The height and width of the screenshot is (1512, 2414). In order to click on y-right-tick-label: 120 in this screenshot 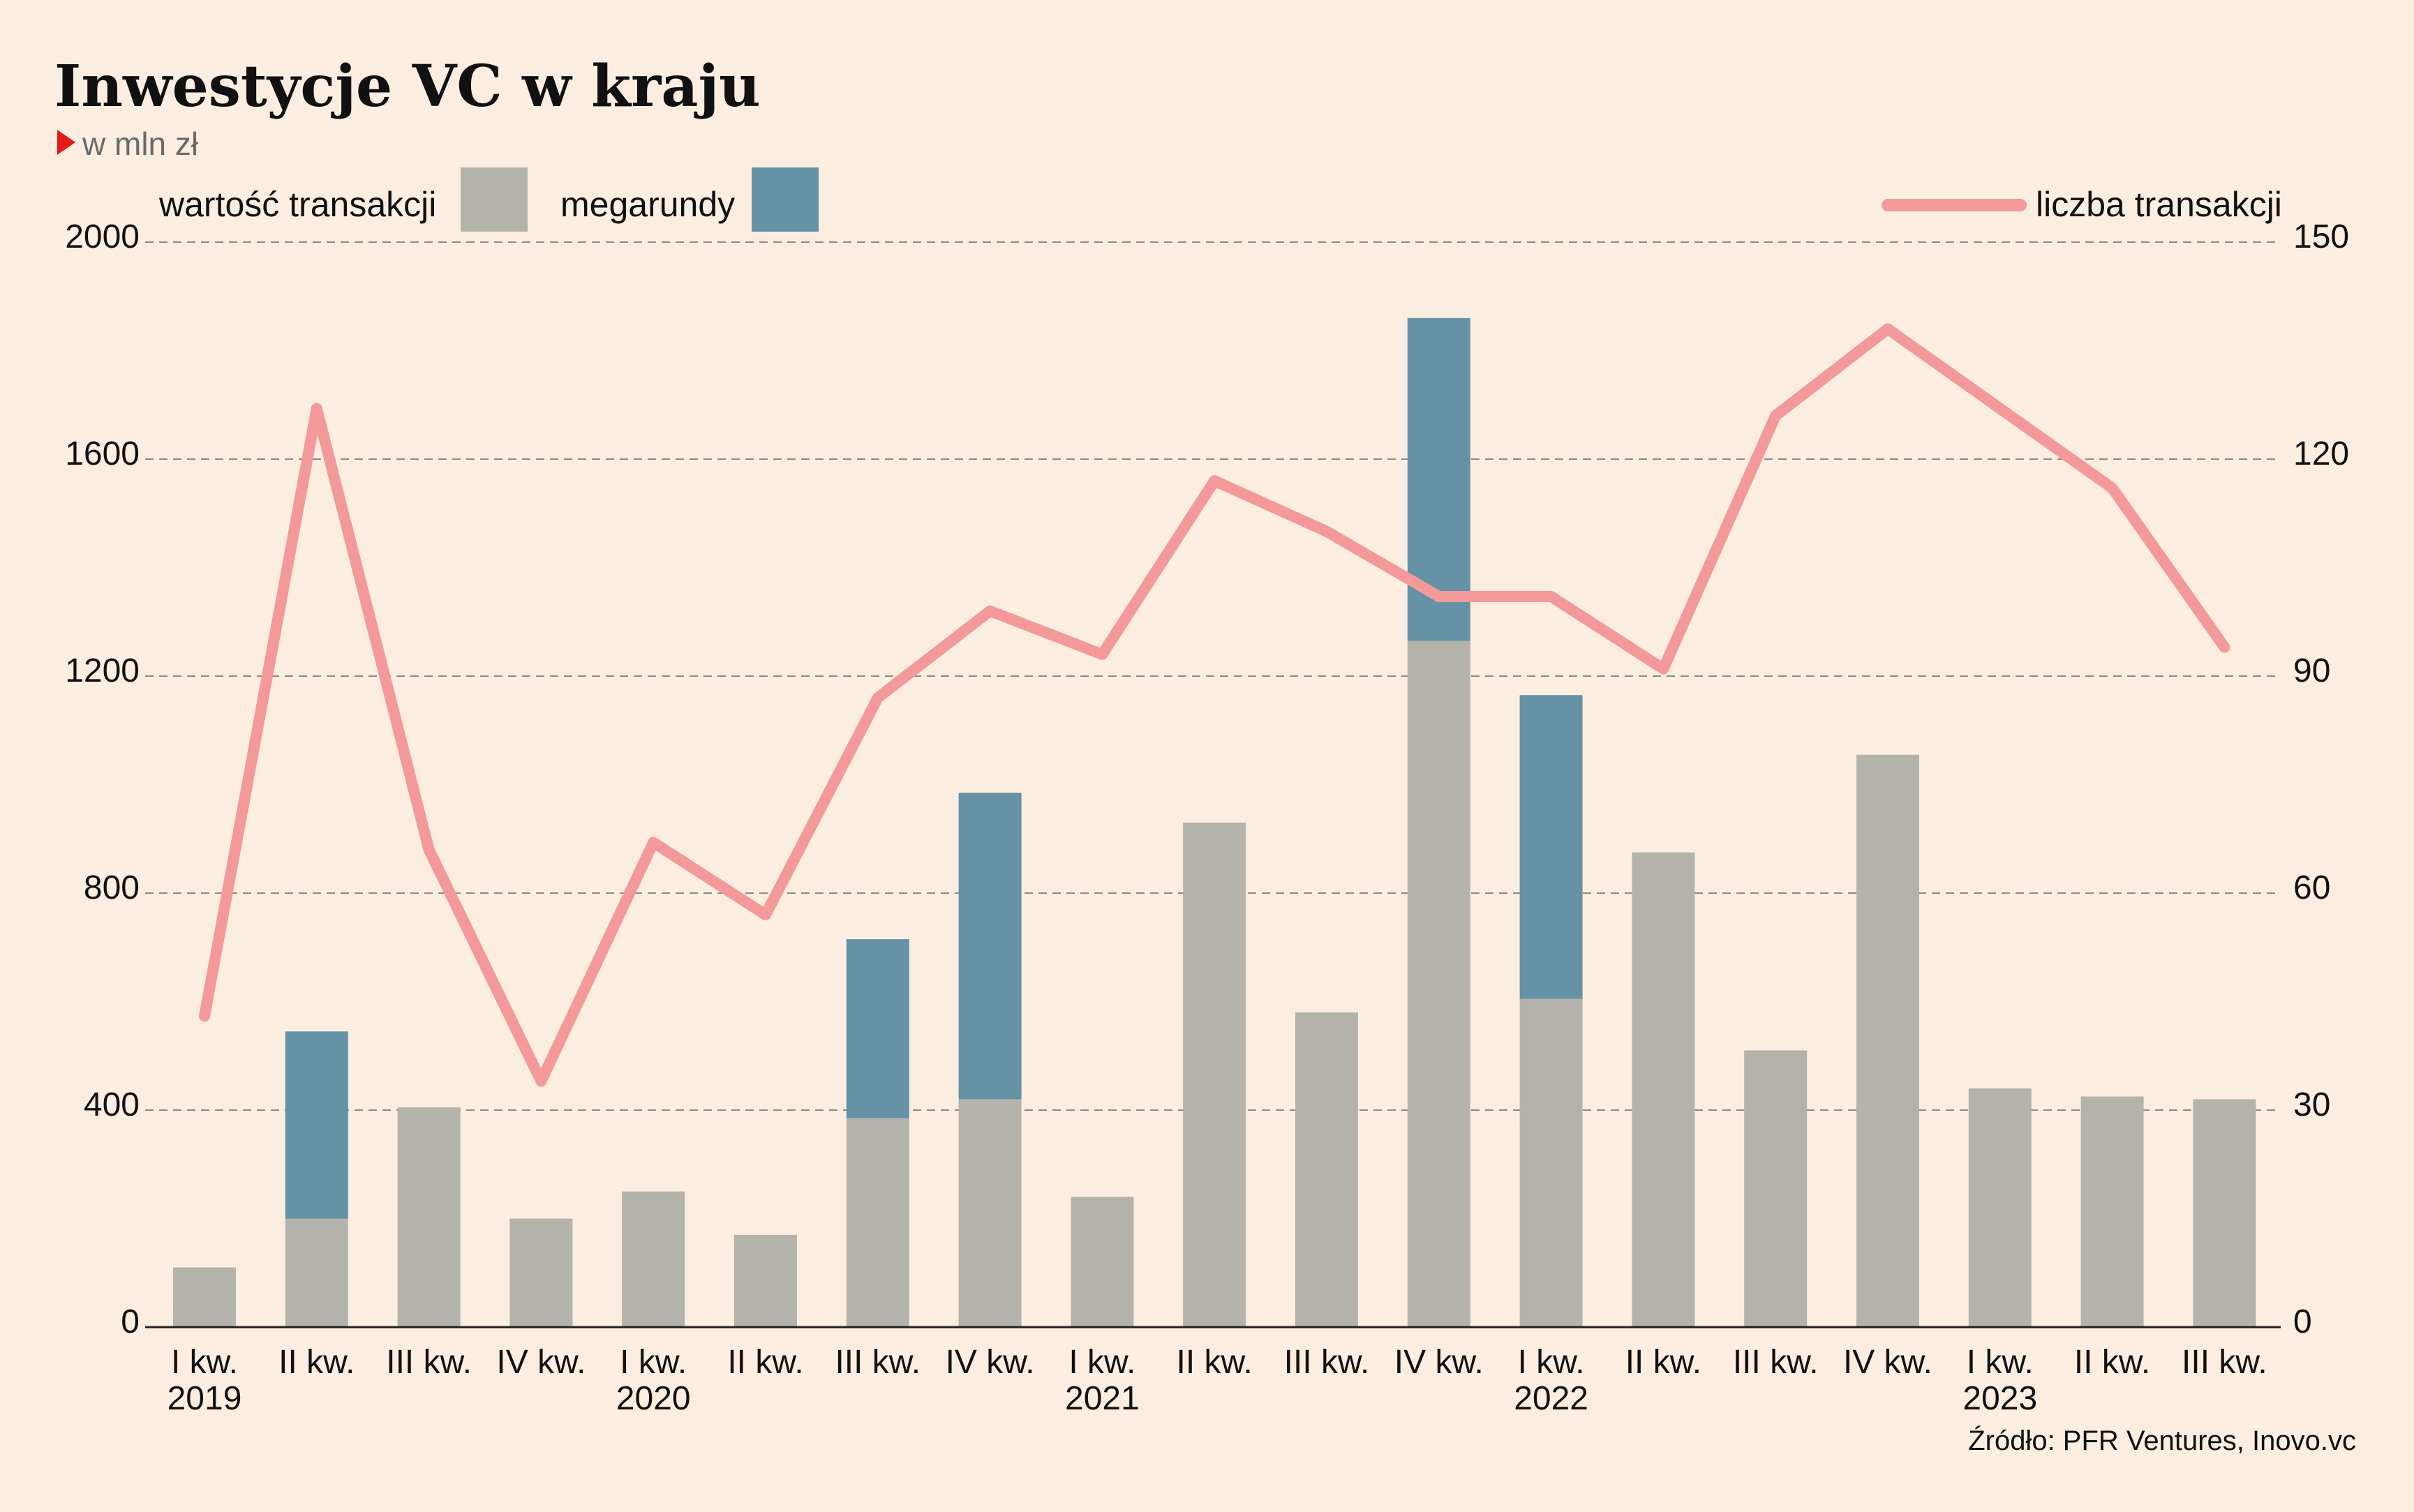, I will do `click(2321, 453)`.